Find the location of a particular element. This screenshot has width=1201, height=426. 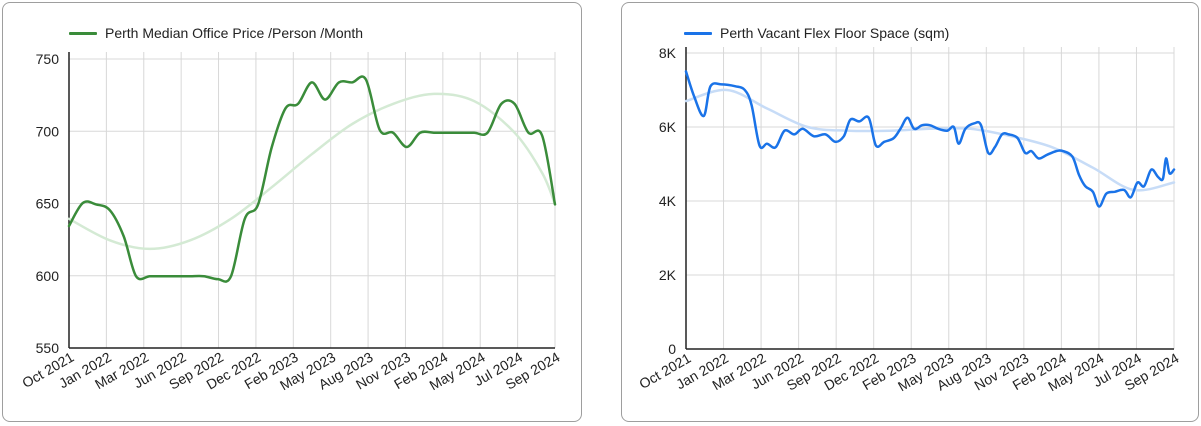

y-tick-label: 650 is located at coordinates (48, 204).